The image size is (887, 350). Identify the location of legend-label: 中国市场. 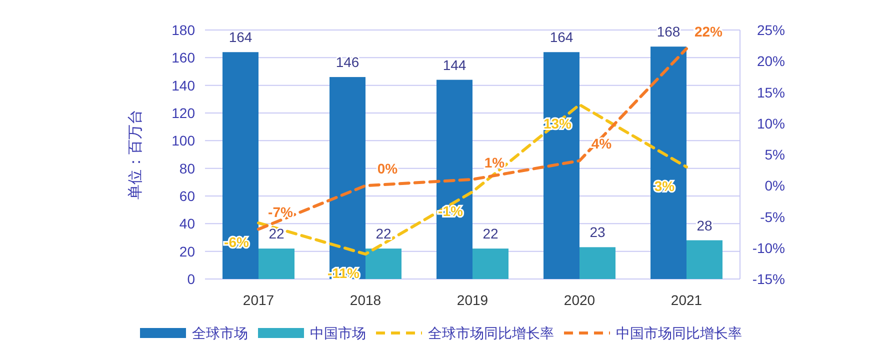
(338, 333).